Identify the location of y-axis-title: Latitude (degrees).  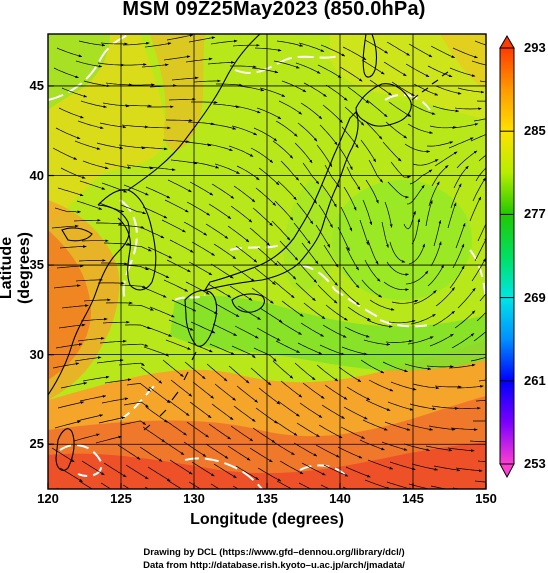
(16, 268).